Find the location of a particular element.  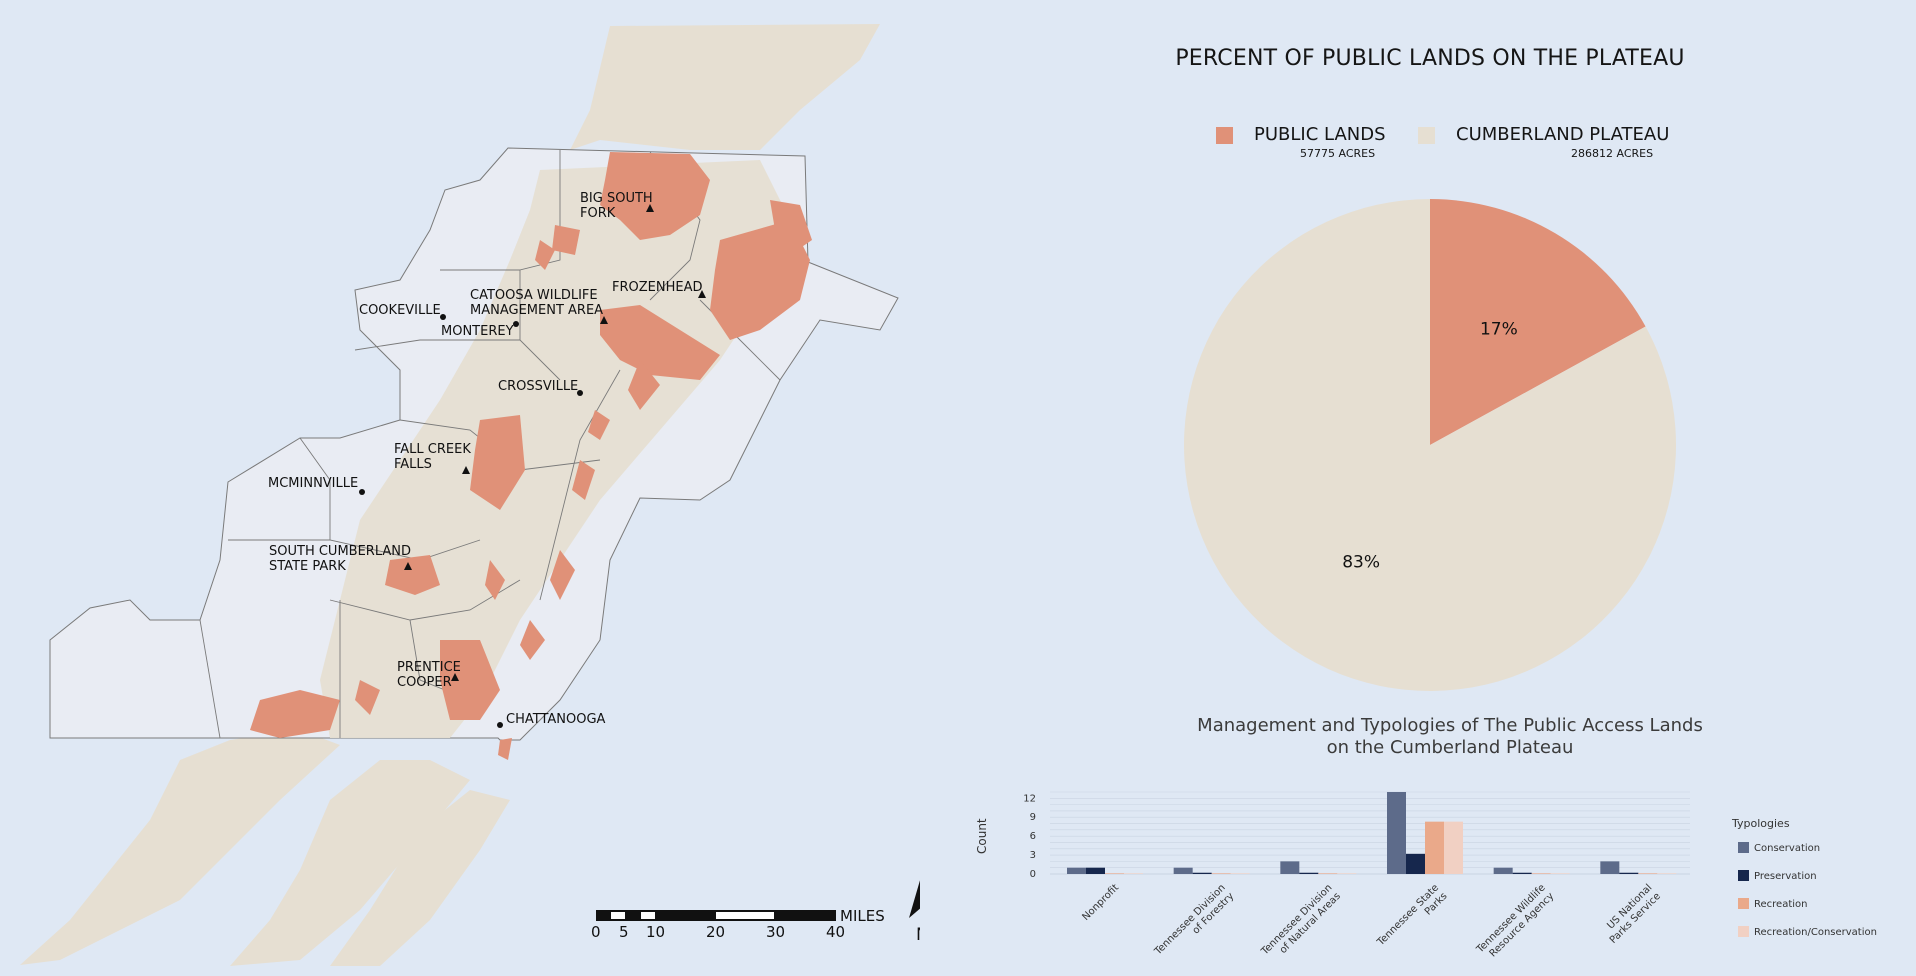

x-category-label: Tennessee Divisionof Forestry is located at coordinates (1194, 924).